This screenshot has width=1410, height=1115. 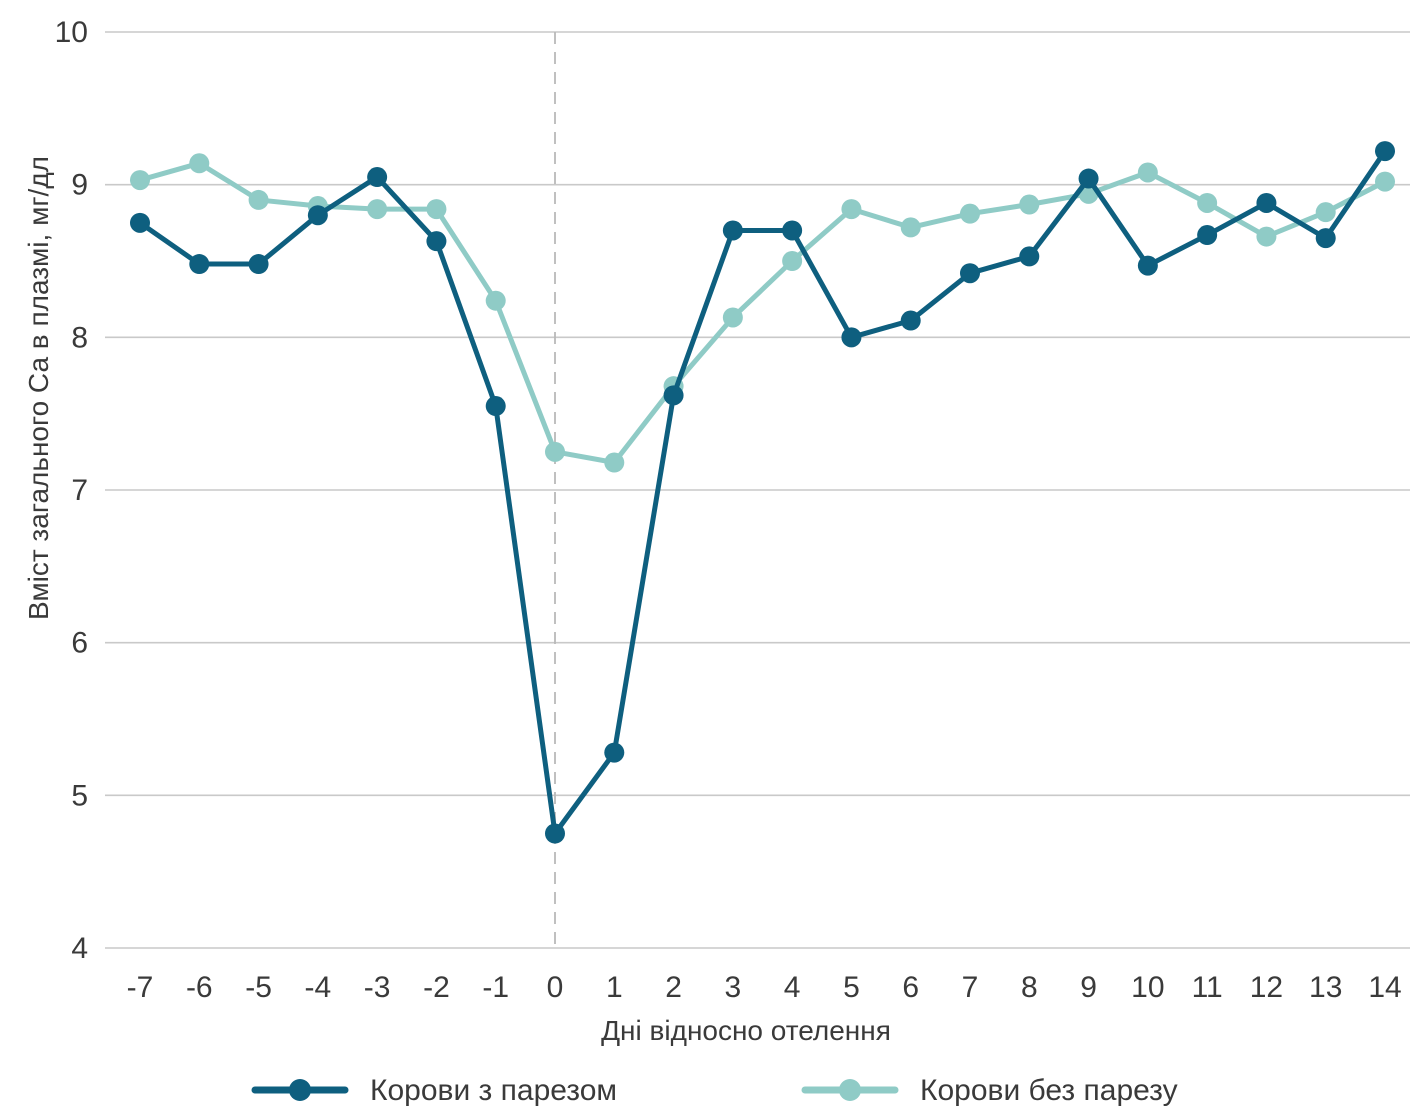 What do you see at coordinates (1088, 987) in the screenshot?
I see `x-tick-label: 9` at bounding box center [1088, 987].